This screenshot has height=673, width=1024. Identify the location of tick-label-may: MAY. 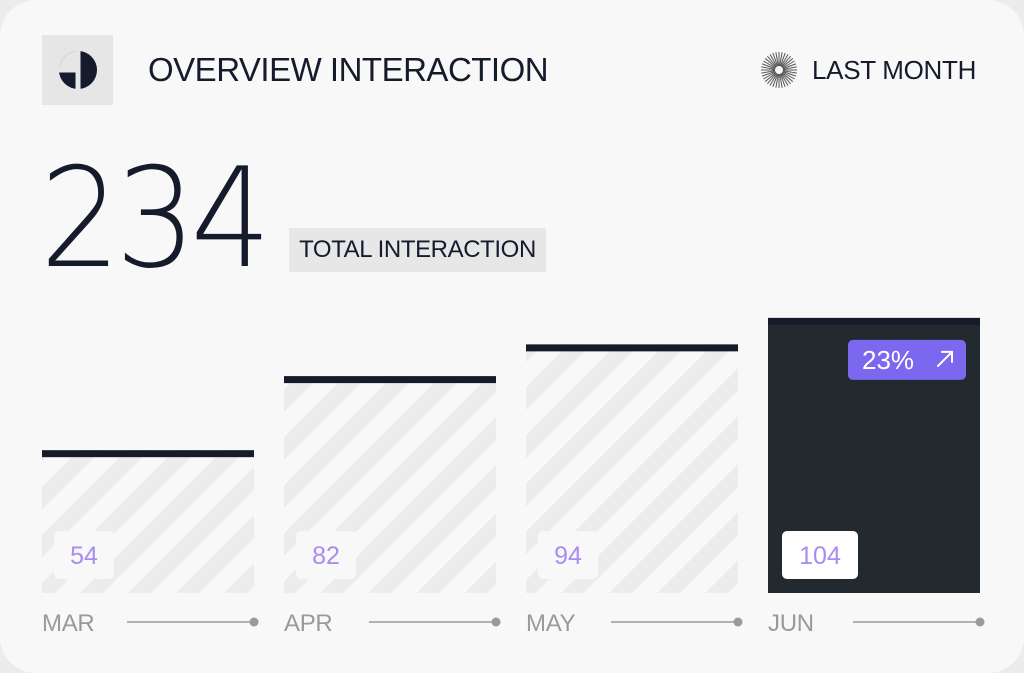
(551, 623).